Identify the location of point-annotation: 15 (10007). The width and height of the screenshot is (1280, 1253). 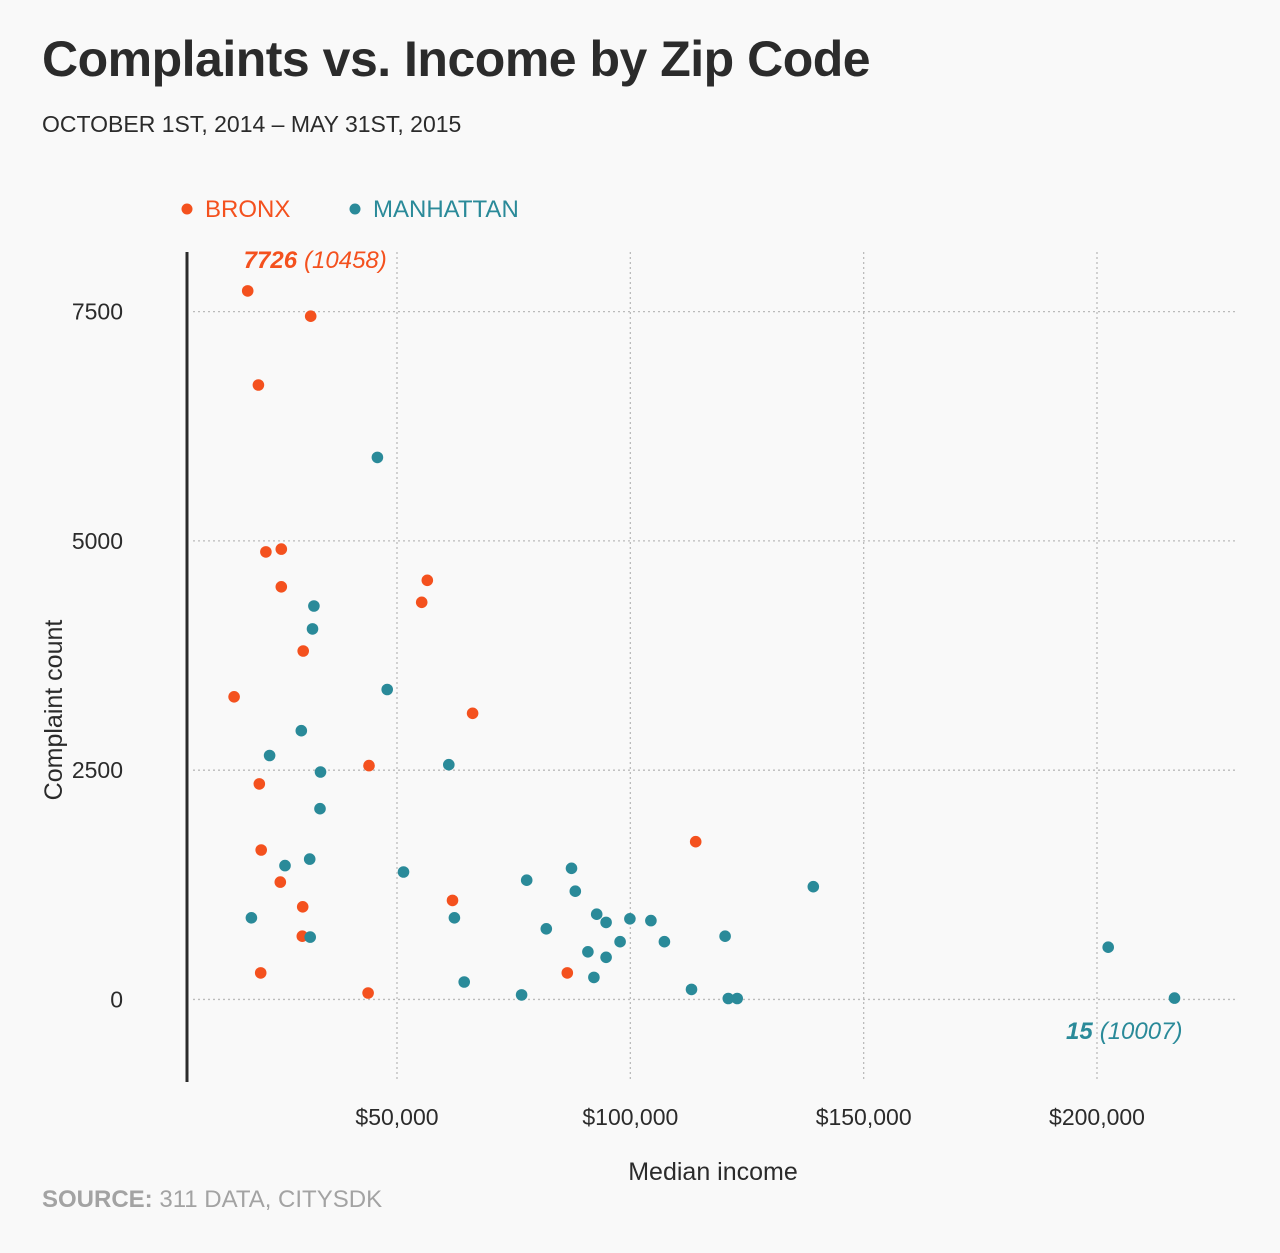
(1124, 1031).